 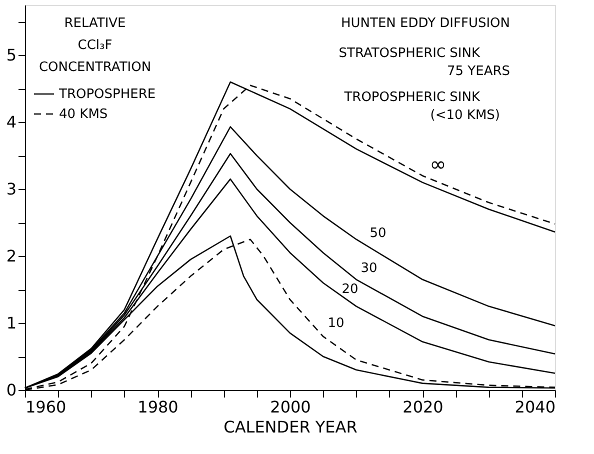 I want to click on annotation: 20, so click(x=350, y=289).